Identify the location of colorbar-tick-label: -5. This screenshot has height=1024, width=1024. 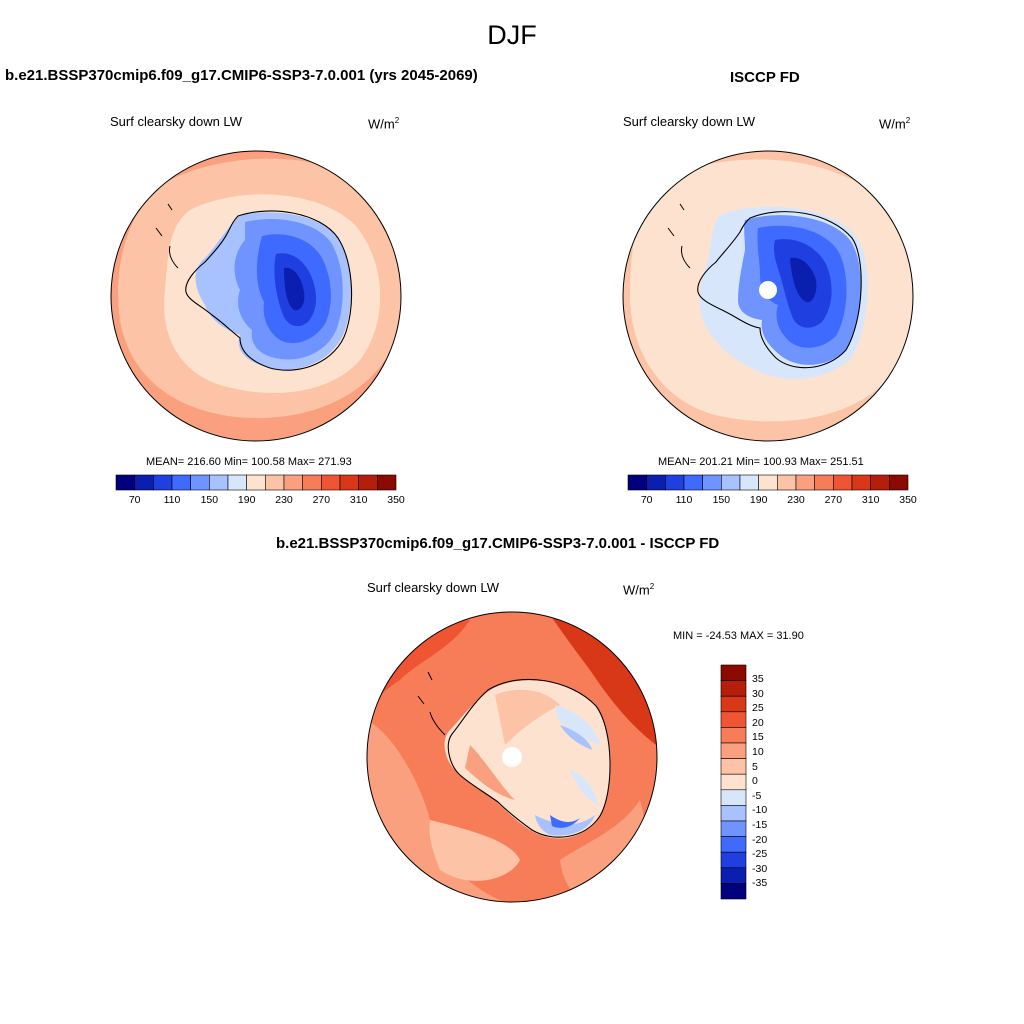
(757, 795).